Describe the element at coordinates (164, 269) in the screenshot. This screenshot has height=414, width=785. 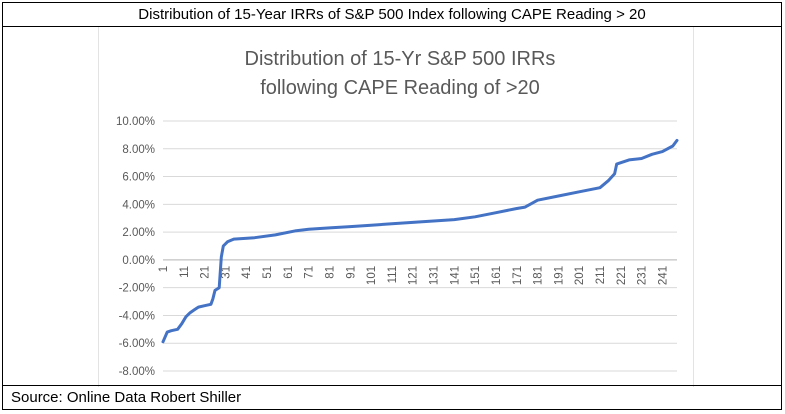
I see `x-tick-label: 1` at that location.